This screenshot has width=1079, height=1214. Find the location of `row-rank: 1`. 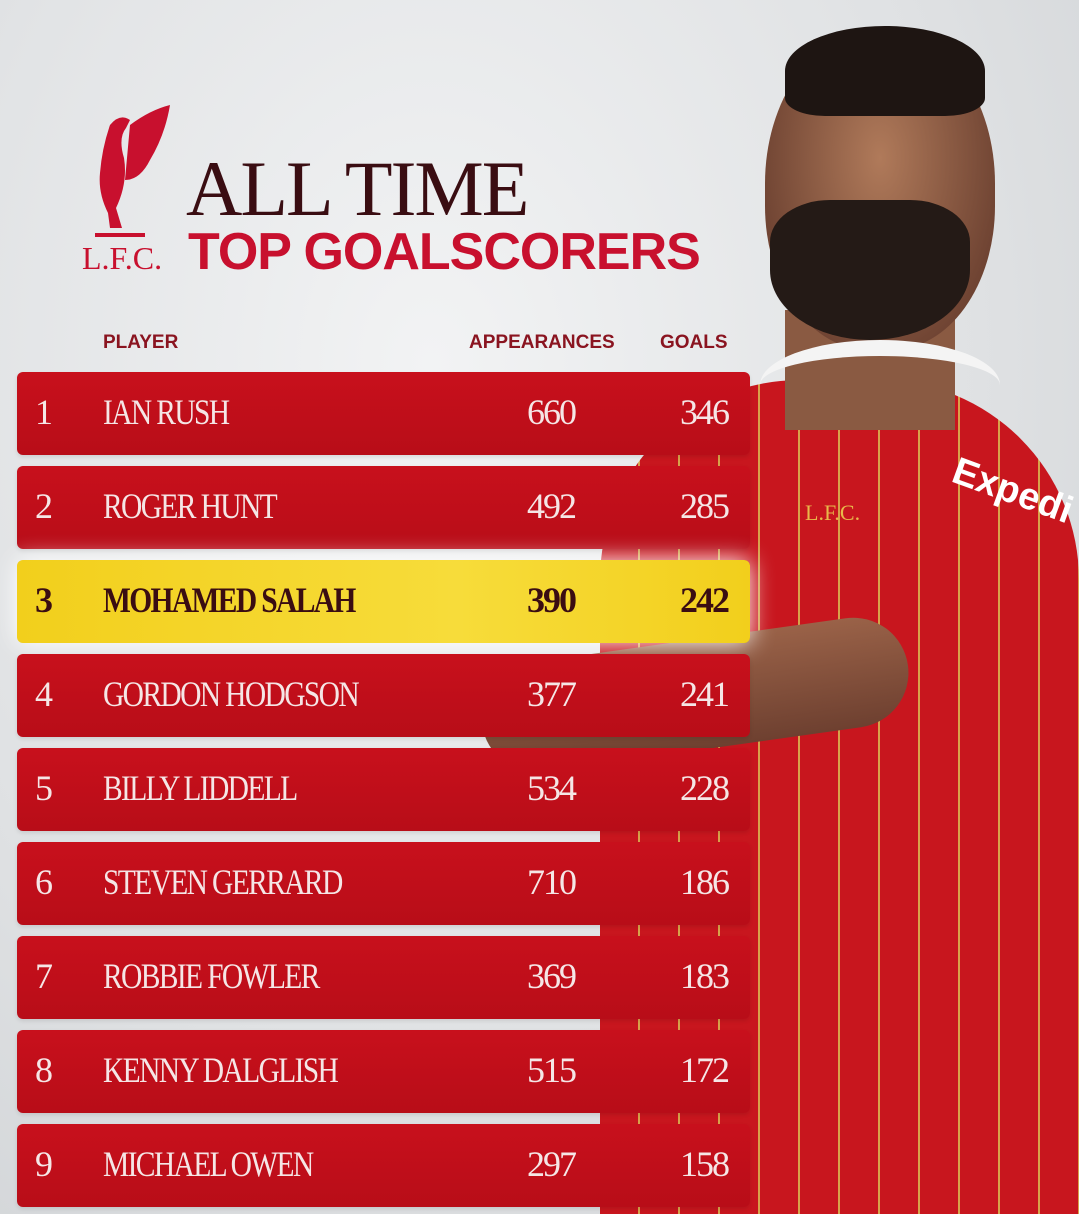

row-rank: 1 is located at coordinates (44, 412).